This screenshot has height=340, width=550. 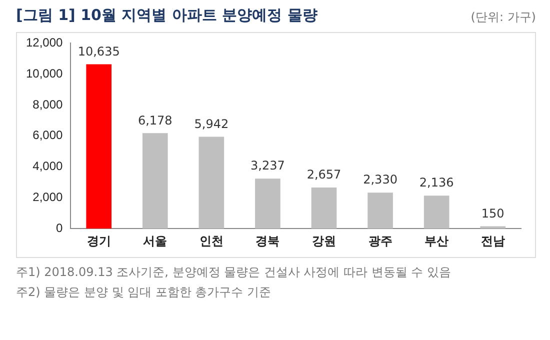 What do you see at coordinates (380, 241) in the screenshot?
I see `x-tick-label: 광주` at bounding box center [380, 241].